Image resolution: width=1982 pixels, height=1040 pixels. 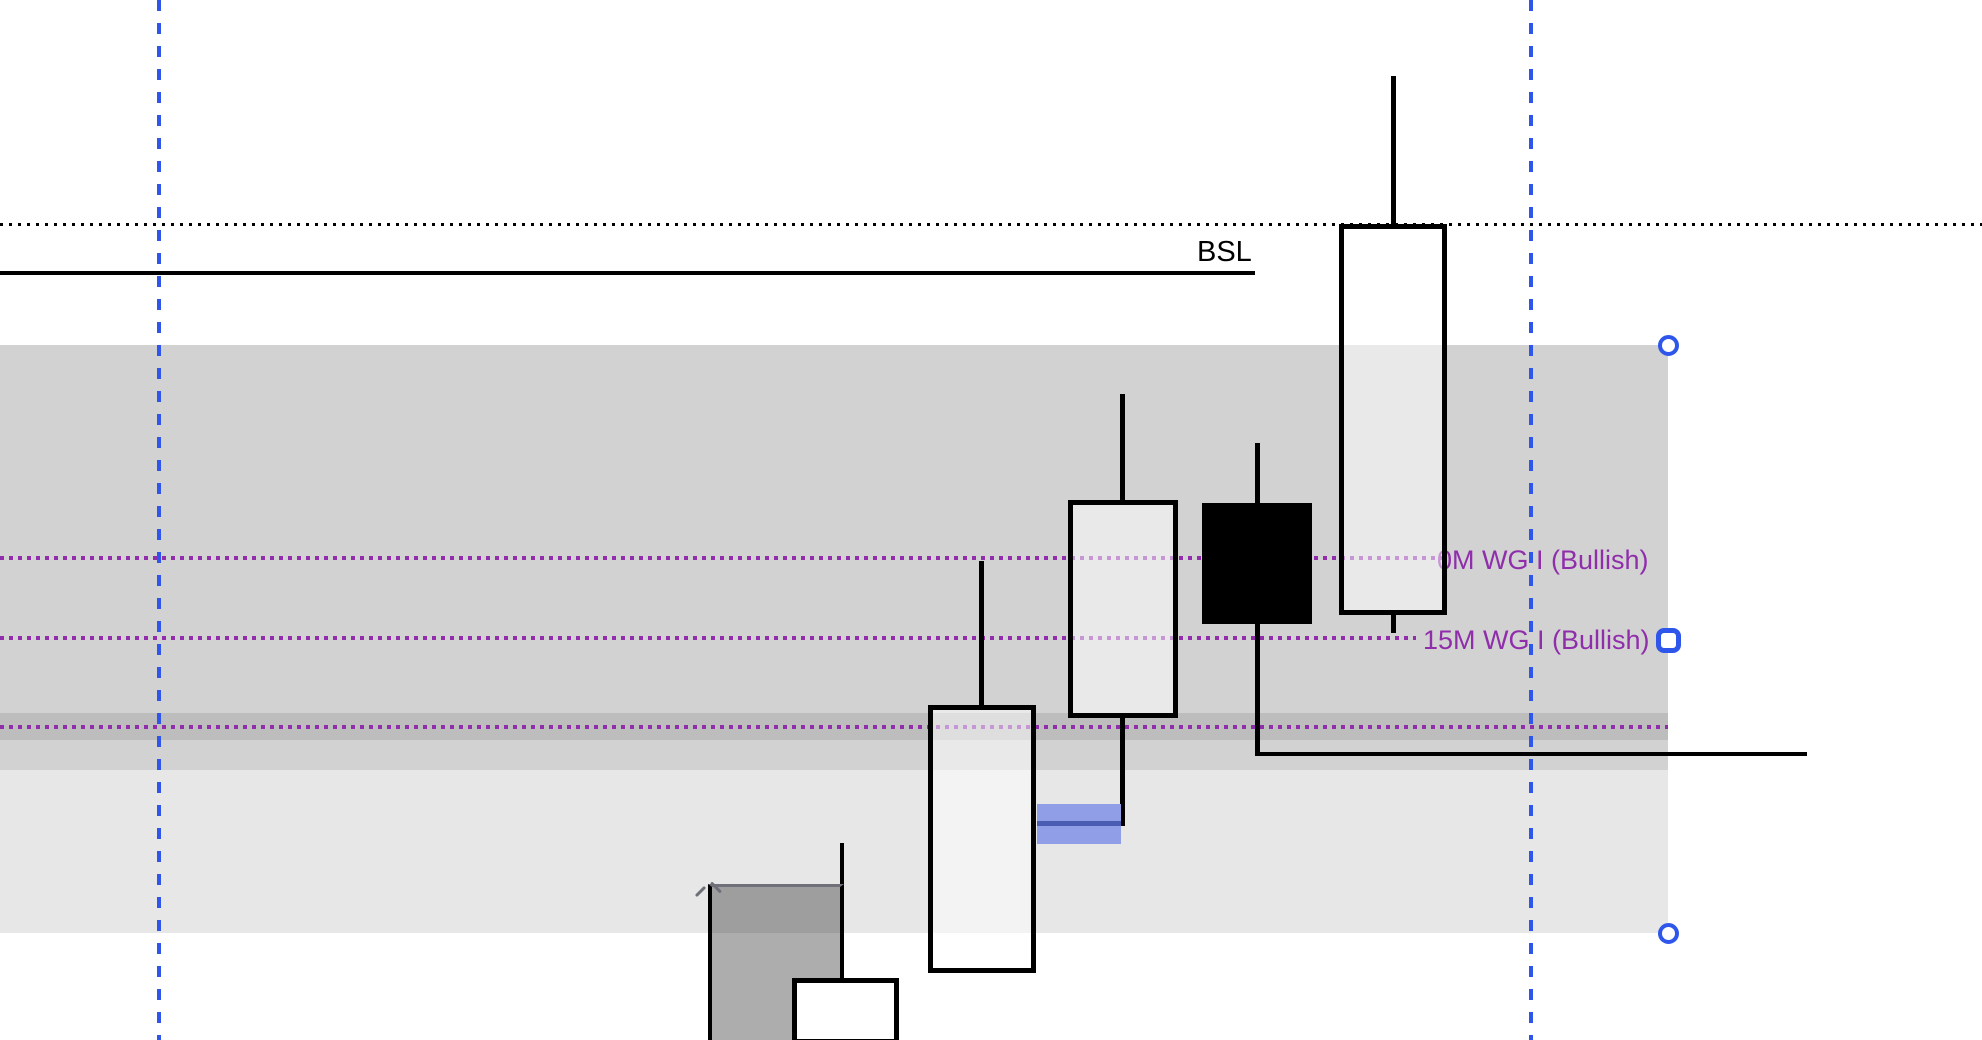 I want to click on candle-6-white-big-wick-bottom, so click(x=1393, y=624).